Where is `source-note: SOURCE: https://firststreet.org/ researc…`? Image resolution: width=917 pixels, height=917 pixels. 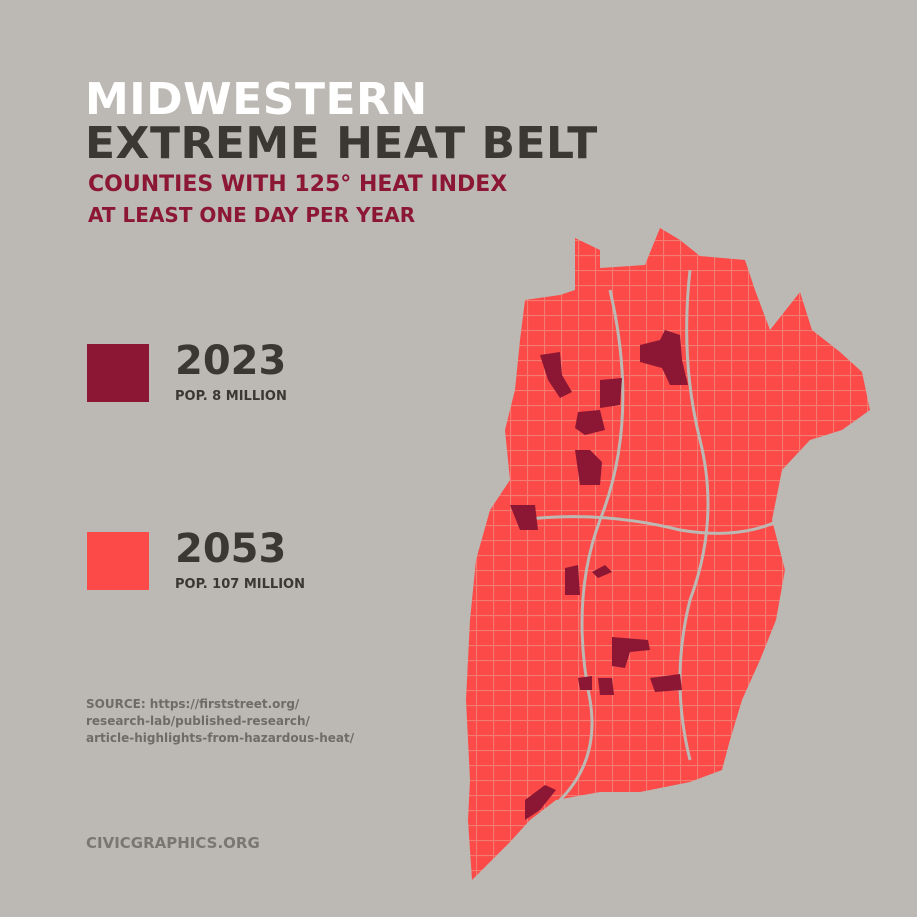
source-note: SOURCE: https://firststreet.org/ researc… is located at coordinates (220, 721).